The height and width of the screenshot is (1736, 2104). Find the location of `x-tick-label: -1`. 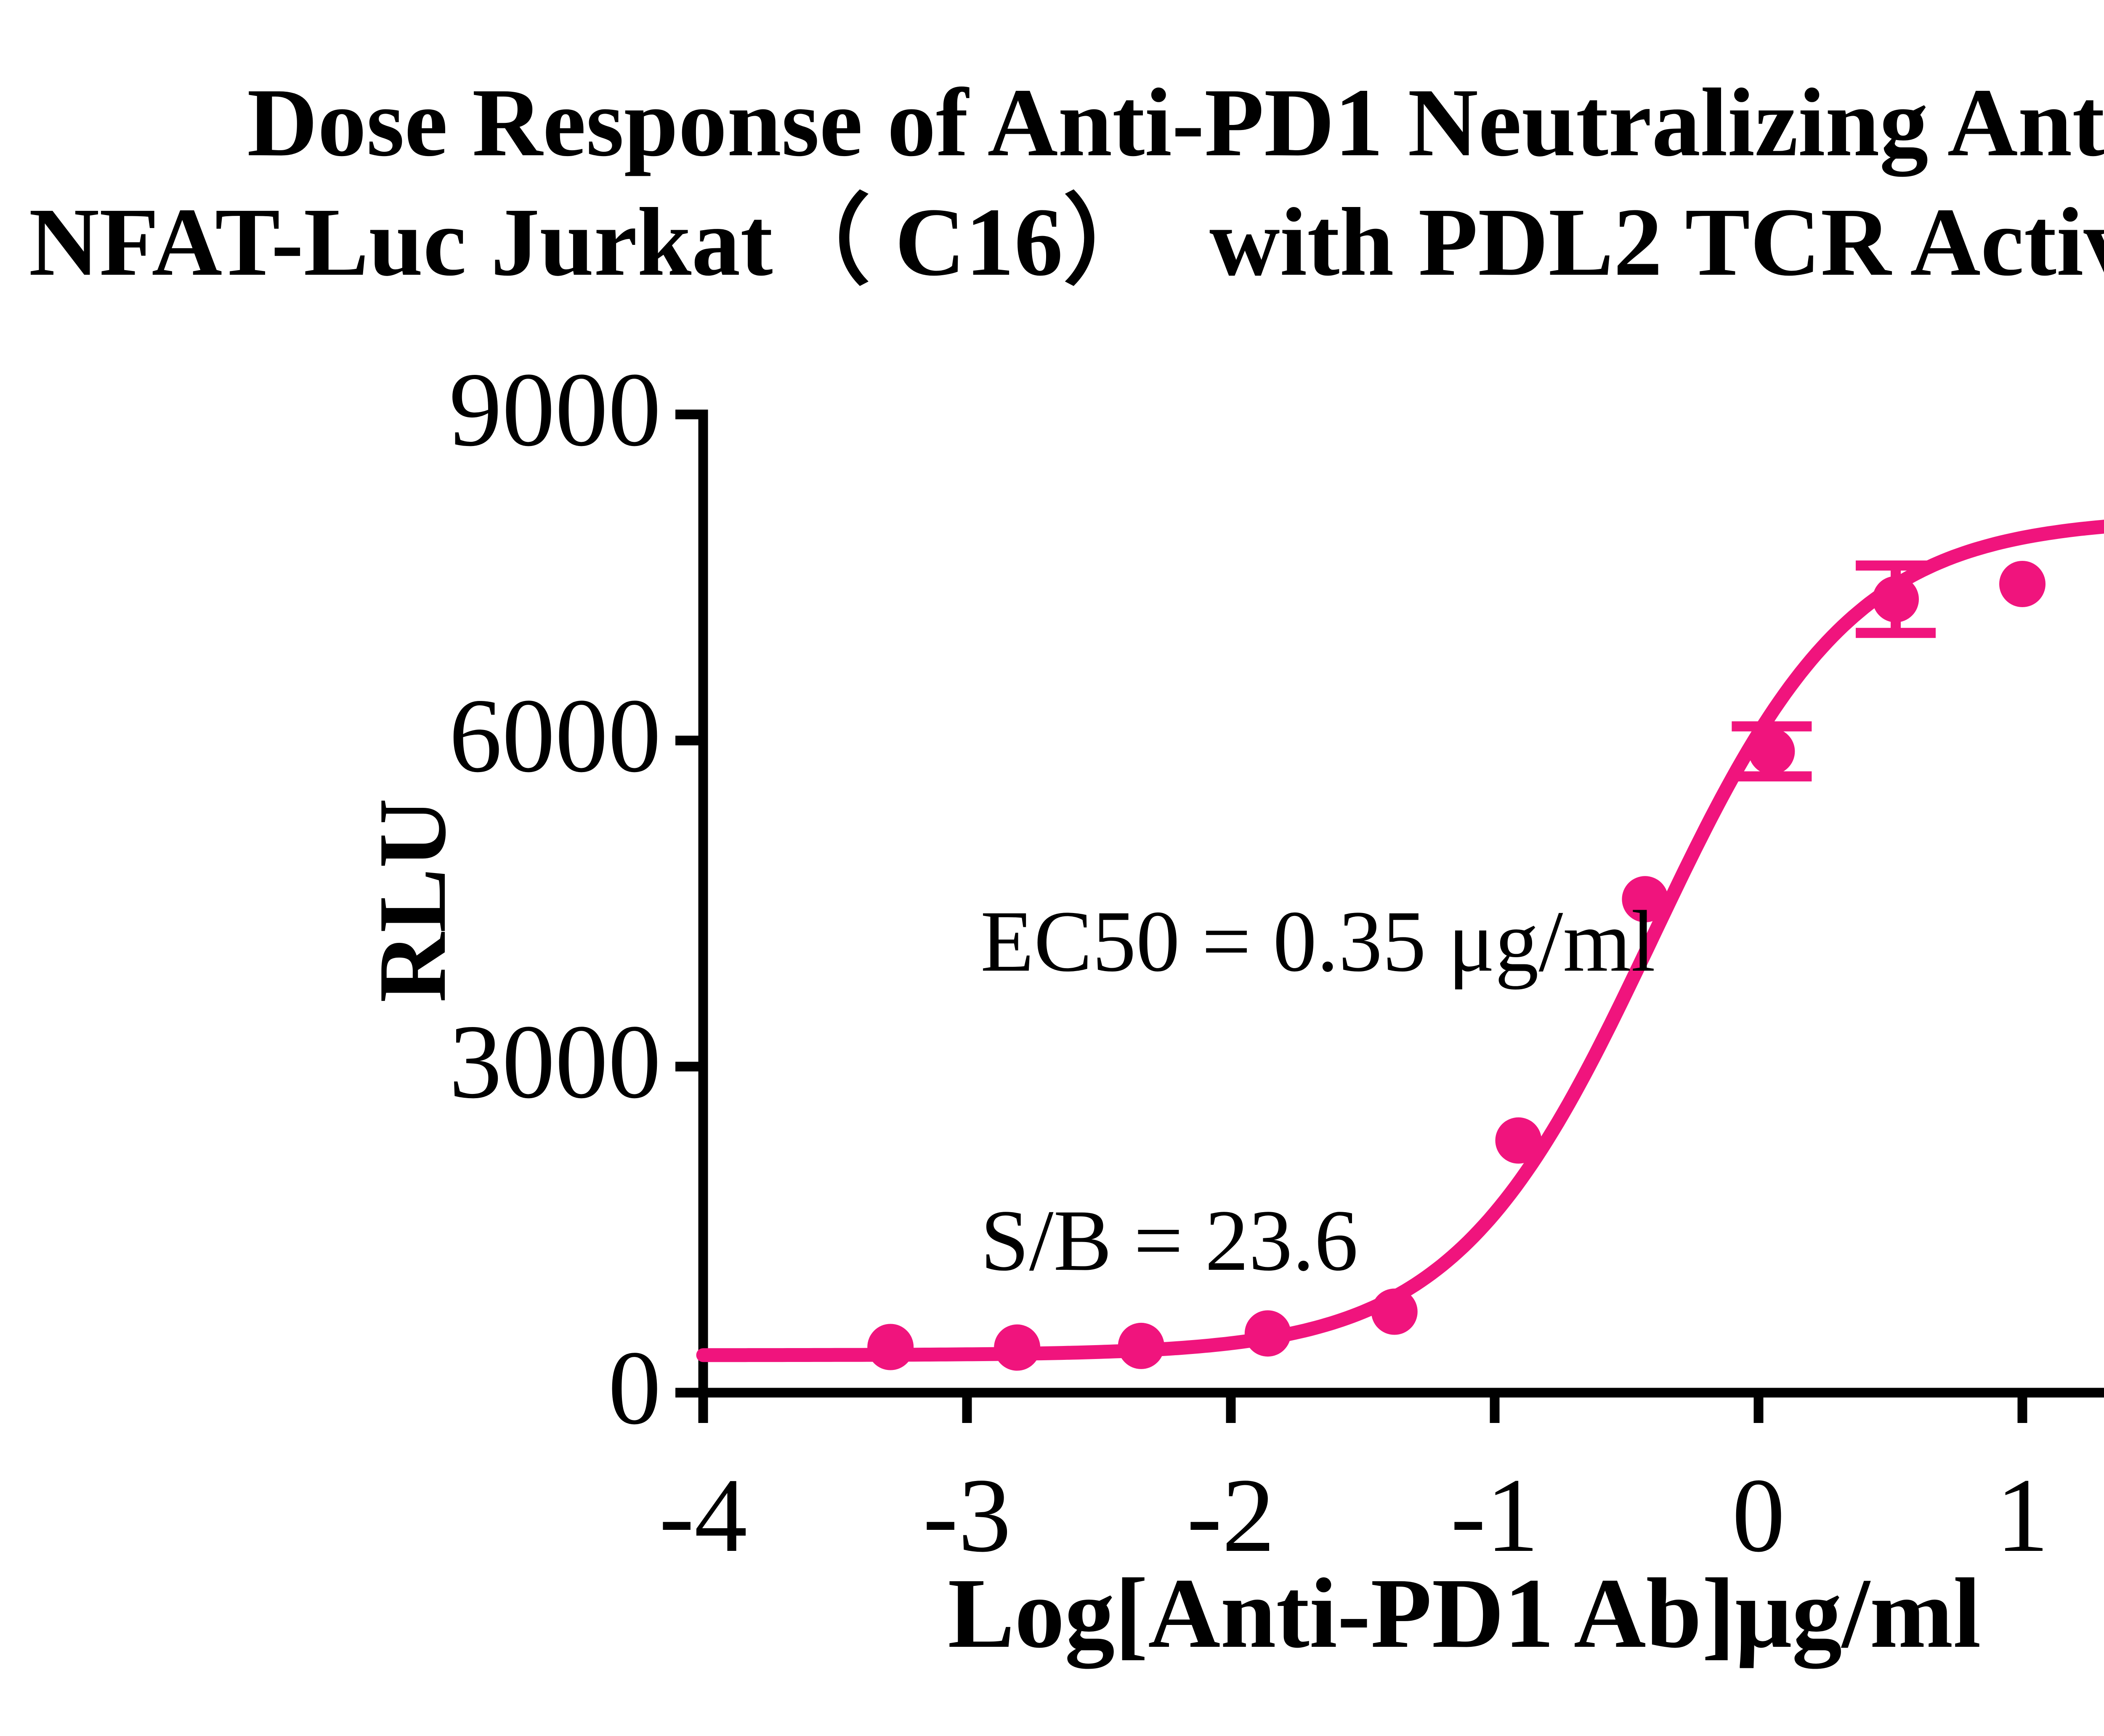

x-tick-label: -1 is located at coordinates (1494, 1515).